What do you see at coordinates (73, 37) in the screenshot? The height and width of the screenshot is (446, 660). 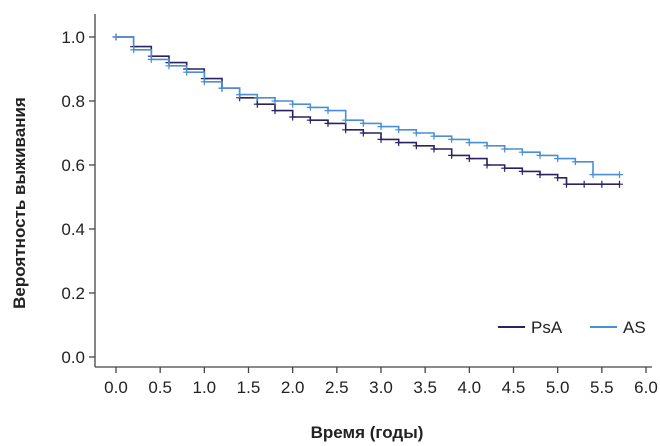 I see `y-tick-label: 1.0` at bounding box center [73, 37].